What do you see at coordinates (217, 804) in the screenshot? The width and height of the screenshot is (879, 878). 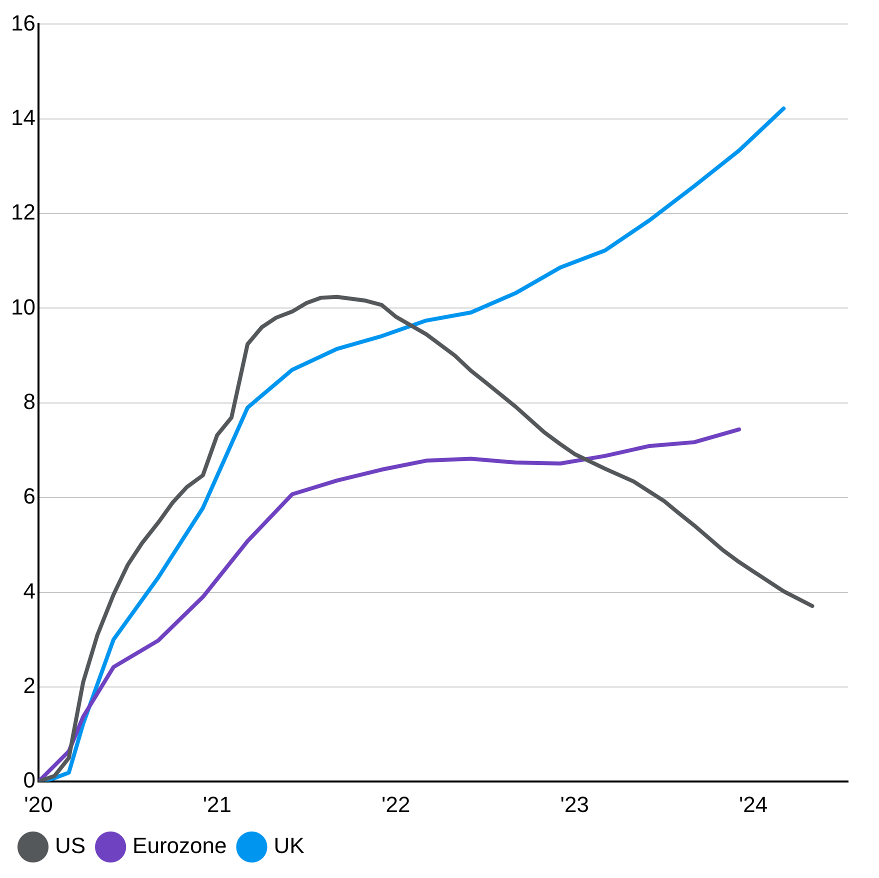 I see `x-tick-label: '21` at bounding box center [217, 804].